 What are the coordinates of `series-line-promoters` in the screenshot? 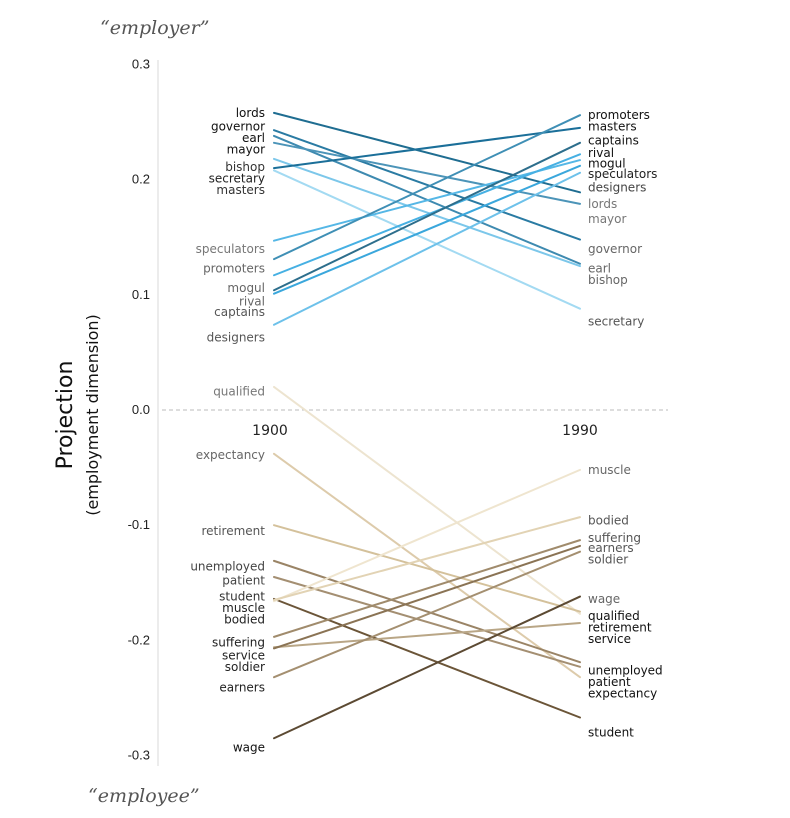 It's located at (427, 187).